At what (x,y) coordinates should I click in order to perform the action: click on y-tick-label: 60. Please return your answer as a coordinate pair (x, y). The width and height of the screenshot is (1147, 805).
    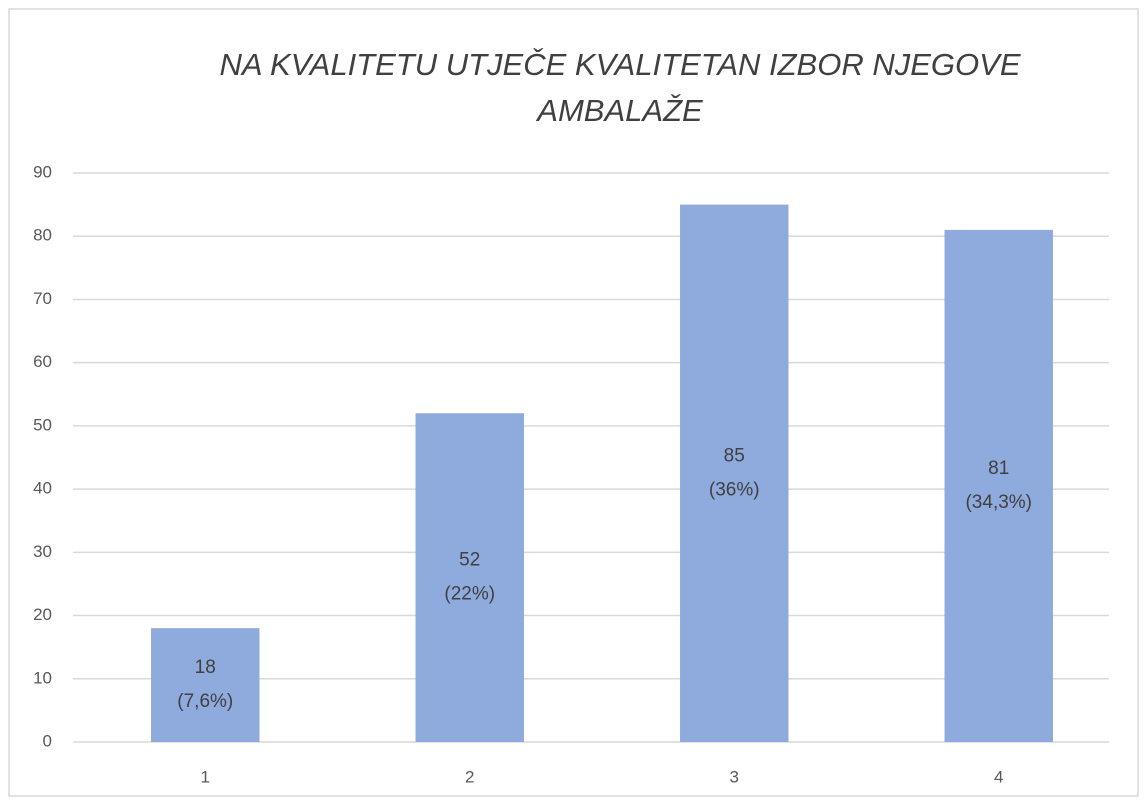
    Looking at the image, I should click on (42, 361).